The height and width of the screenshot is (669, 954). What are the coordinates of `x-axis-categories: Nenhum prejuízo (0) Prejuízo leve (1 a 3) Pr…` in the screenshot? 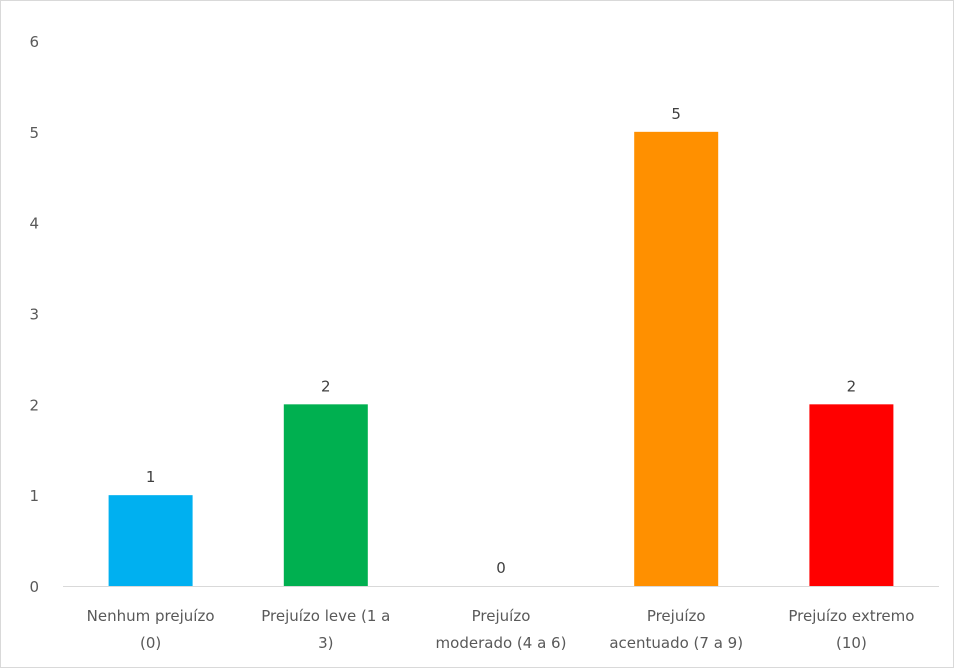 It's located at (501, 629).